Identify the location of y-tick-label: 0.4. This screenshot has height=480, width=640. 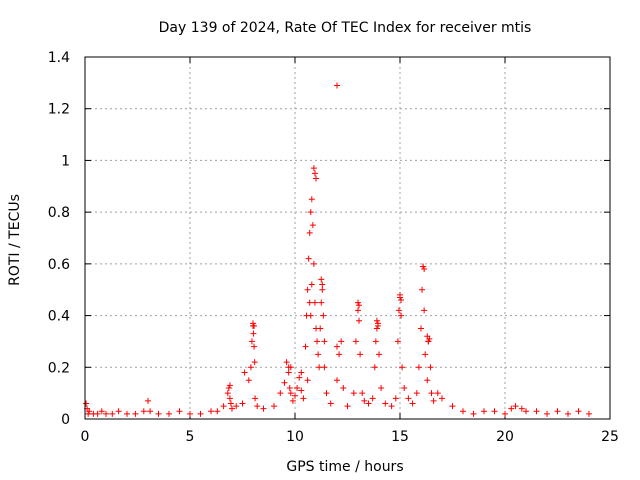
(59, 317).